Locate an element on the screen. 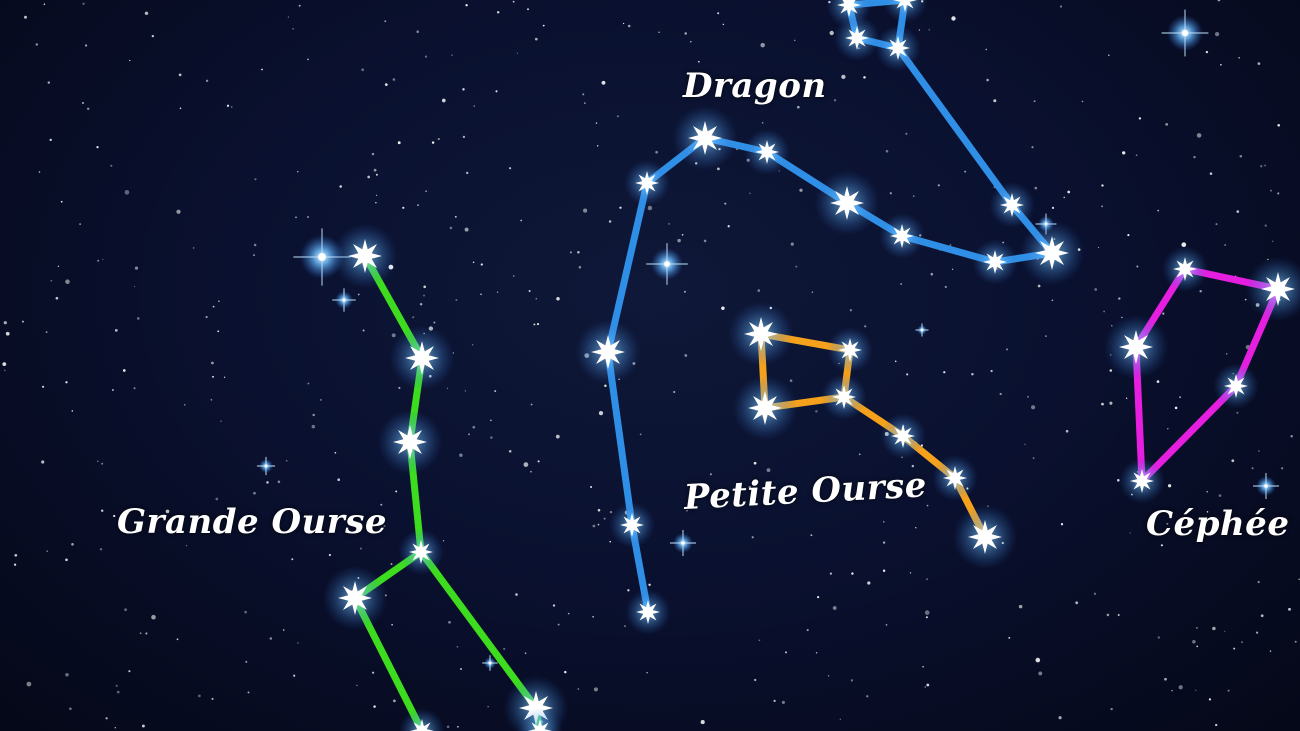 The width and height of the screenshot is (1300, 731). grande-ourse-line is located at coordinates (478, 630).